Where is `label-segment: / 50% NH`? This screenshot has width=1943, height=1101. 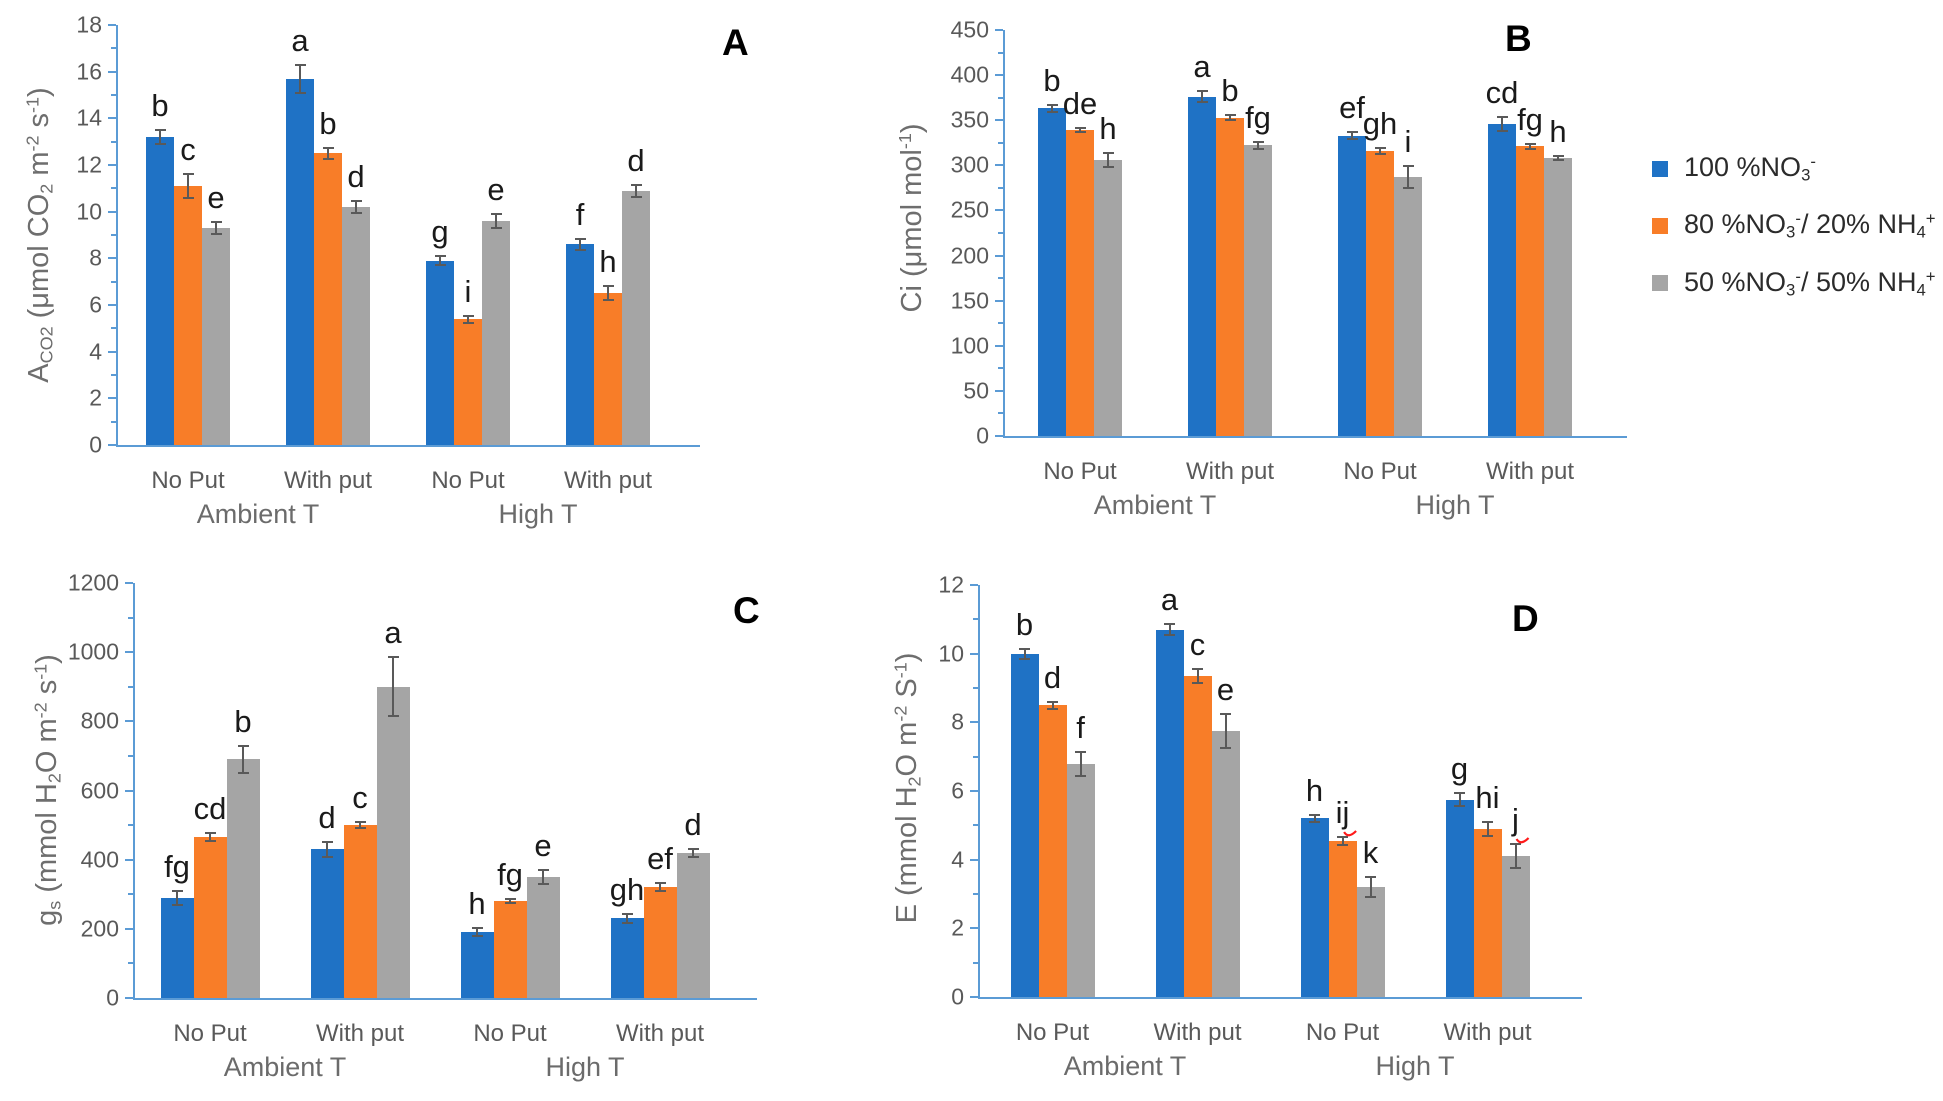
label-segment: / 50% NH is located at coordinates (1858, 281).